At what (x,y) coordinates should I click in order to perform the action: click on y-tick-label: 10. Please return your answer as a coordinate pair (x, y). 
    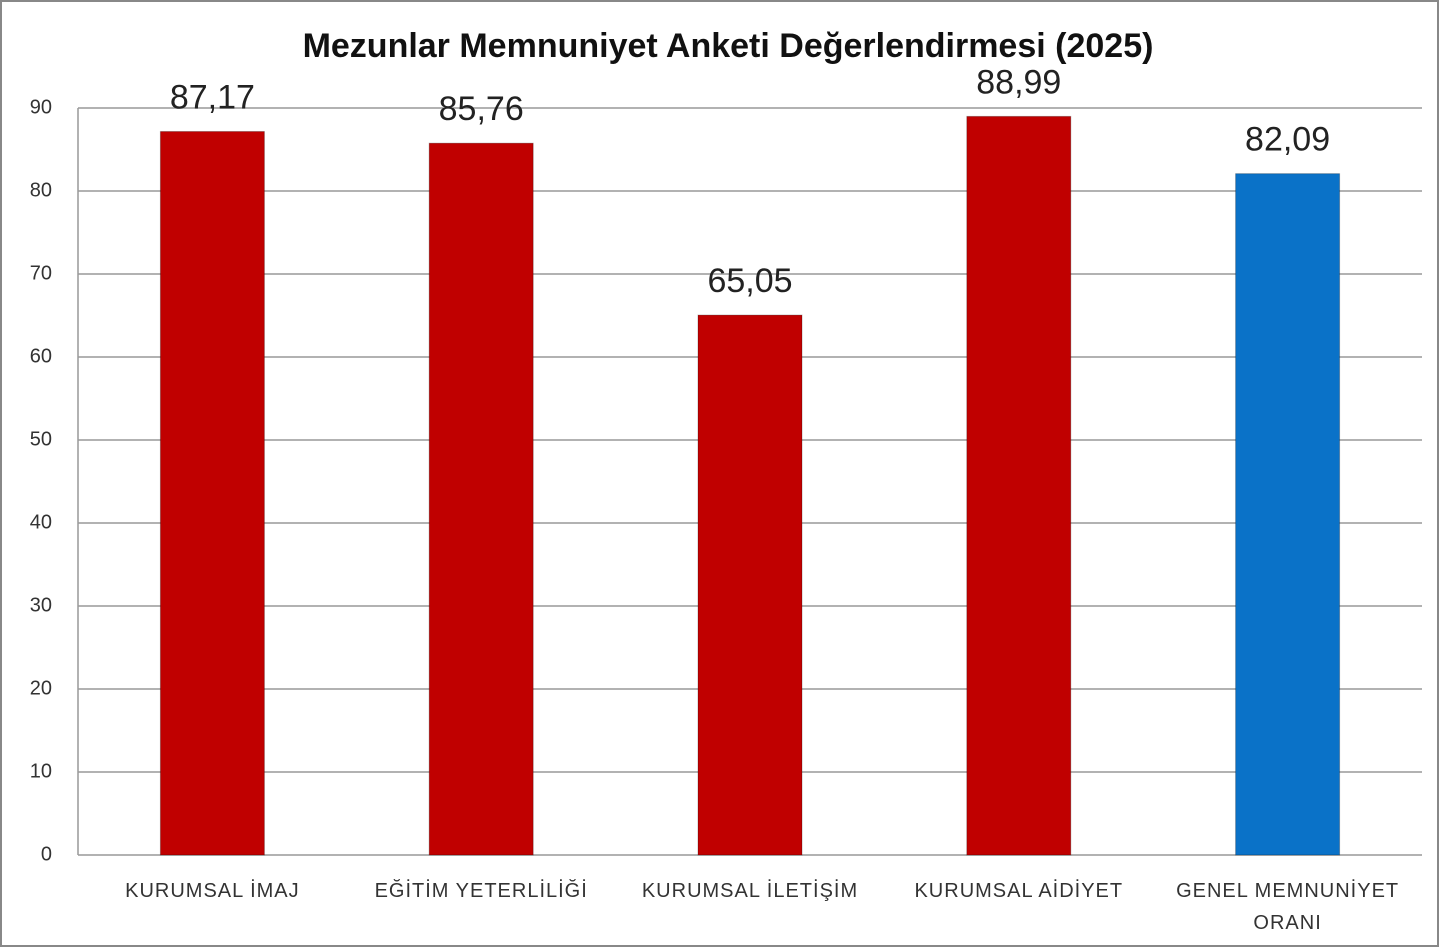
    Looking at the image, I should click on (41, 771).